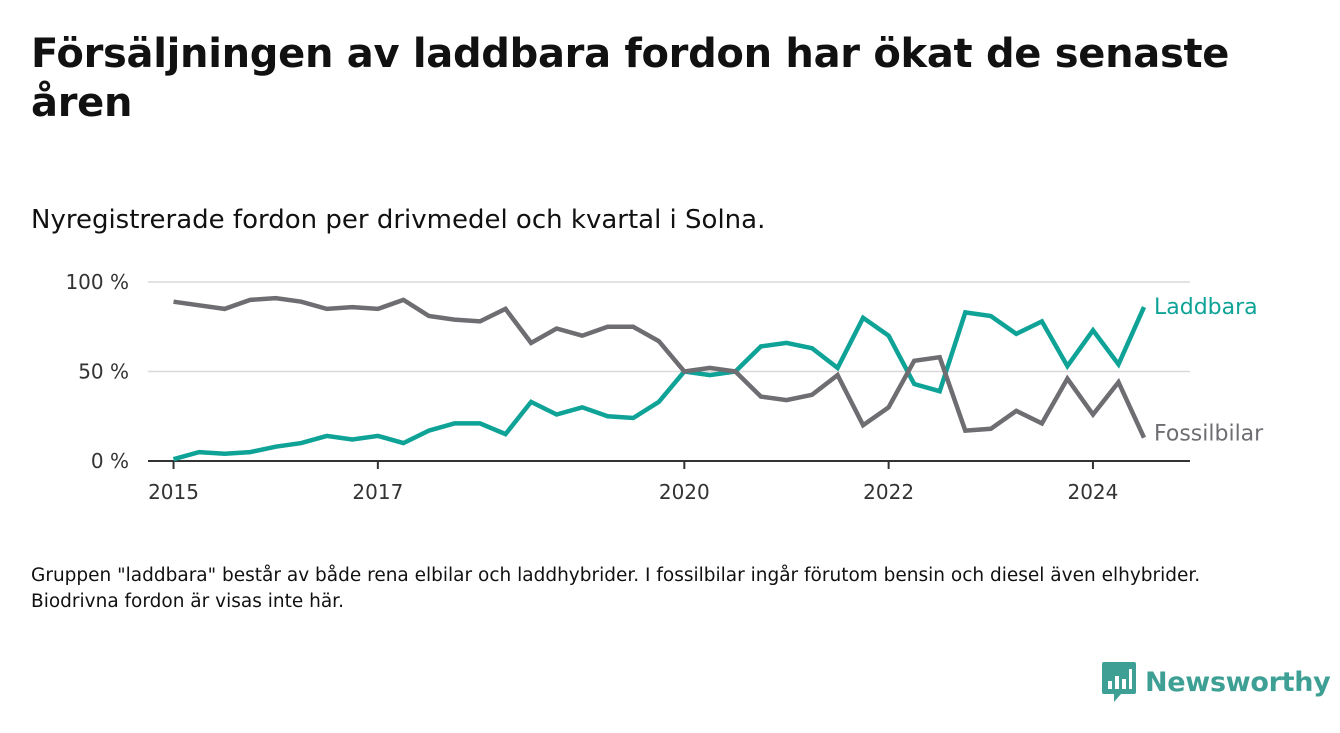 The image size is (1340, 733). Describe the element at coordinates (1092, 492) in the screenshot. I see `x-tick-label: 2024` at that location.